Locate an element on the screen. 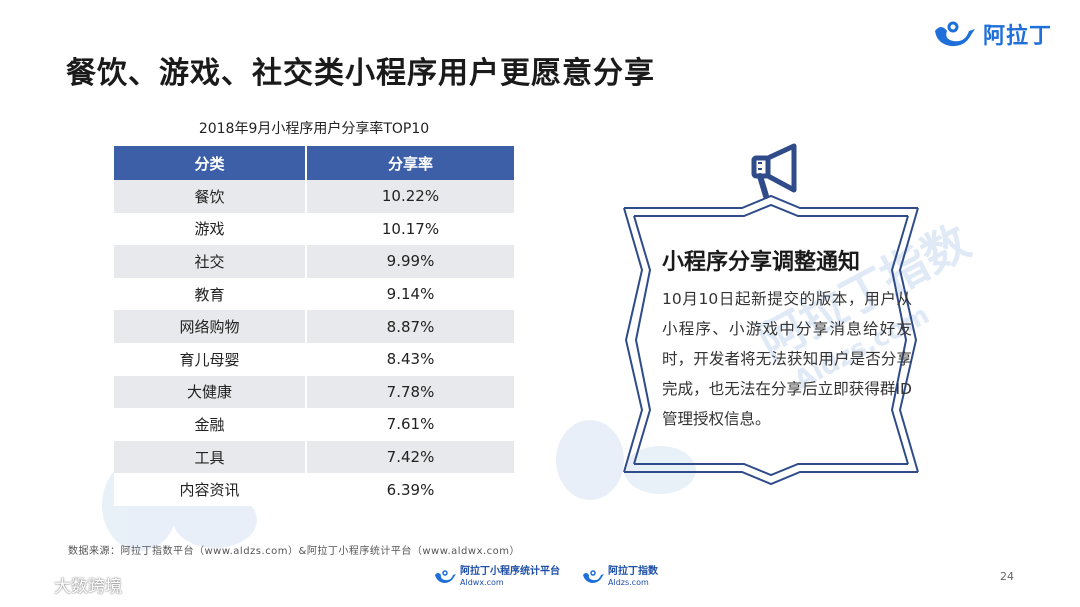 The height and width of the screenshot is (607, 1080). footer-logo-aldwx: 阿拉丁小程序统计平台 Aldwx.com is located at coordinates (497, 577).